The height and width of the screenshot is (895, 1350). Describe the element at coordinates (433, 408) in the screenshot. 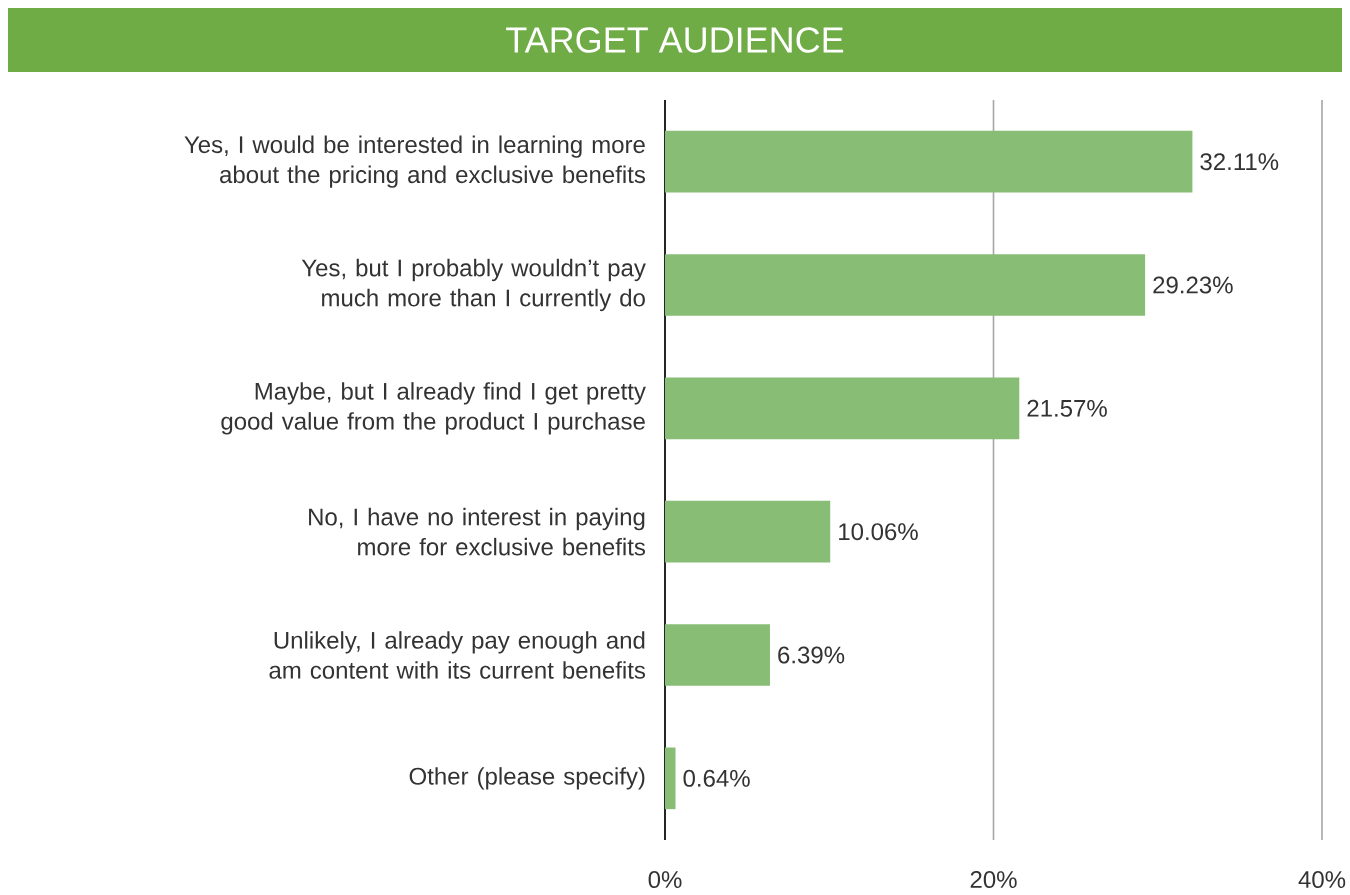

I see `y-tick-label: Maybe, but I already find I get pretty good value from the product I purchase` at that location.